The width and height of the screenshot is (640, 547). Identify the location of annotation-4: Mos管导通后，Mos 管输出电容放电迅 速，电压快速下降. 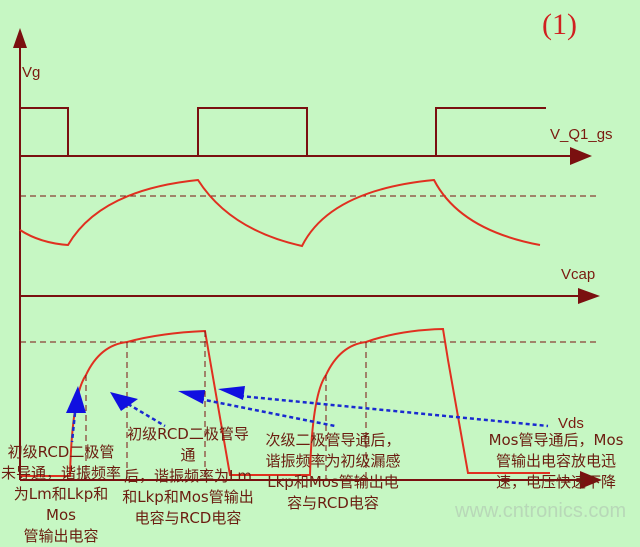
(555, 461).